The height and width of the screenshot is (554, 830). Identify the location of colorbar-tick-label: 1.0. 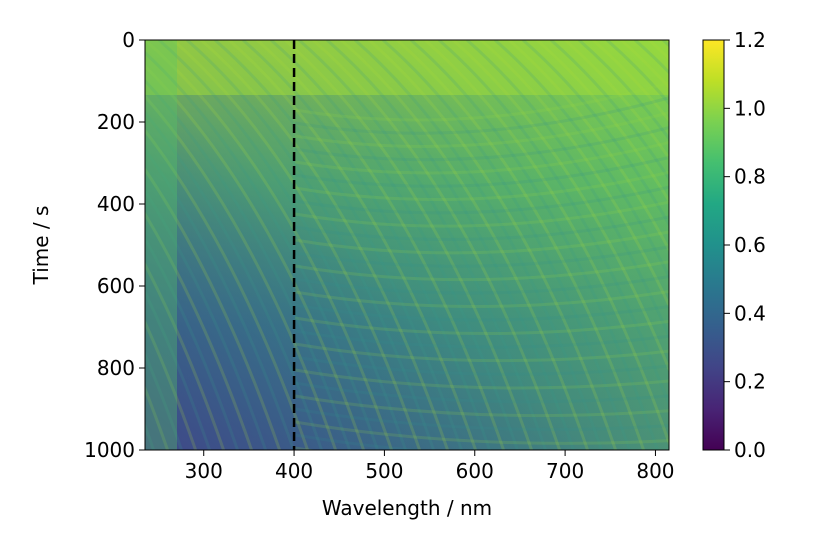
(750, 108).